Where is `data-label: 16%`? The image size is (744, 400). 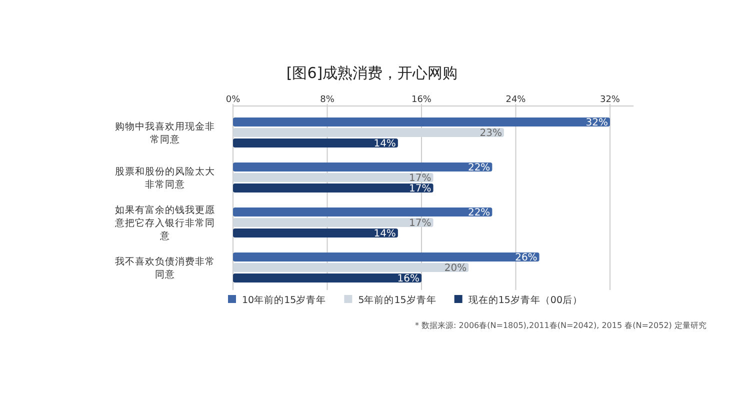 data-label: 16% is located at coordinates (408, 279).